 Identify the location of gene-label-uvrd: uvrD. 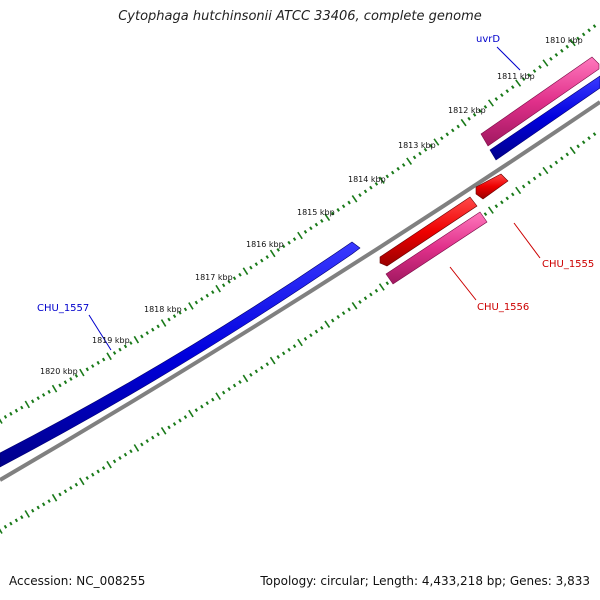
(488, 39).